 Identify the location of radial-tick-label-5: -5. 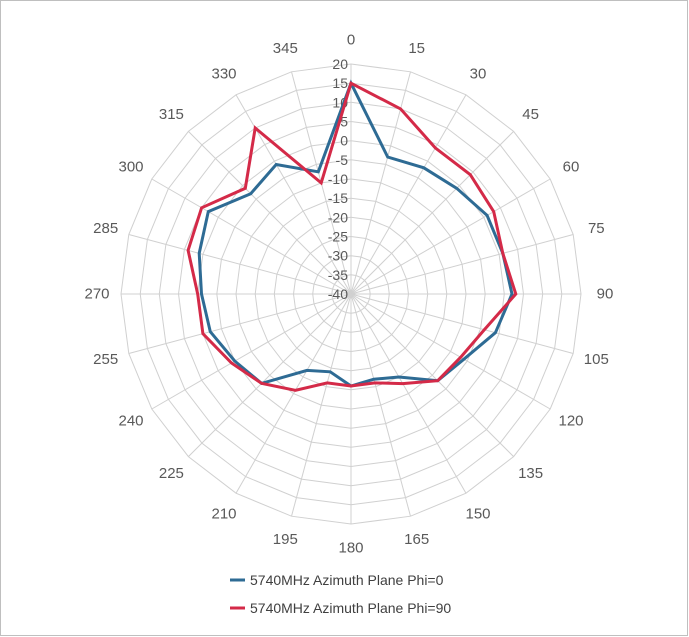
(342, 160).